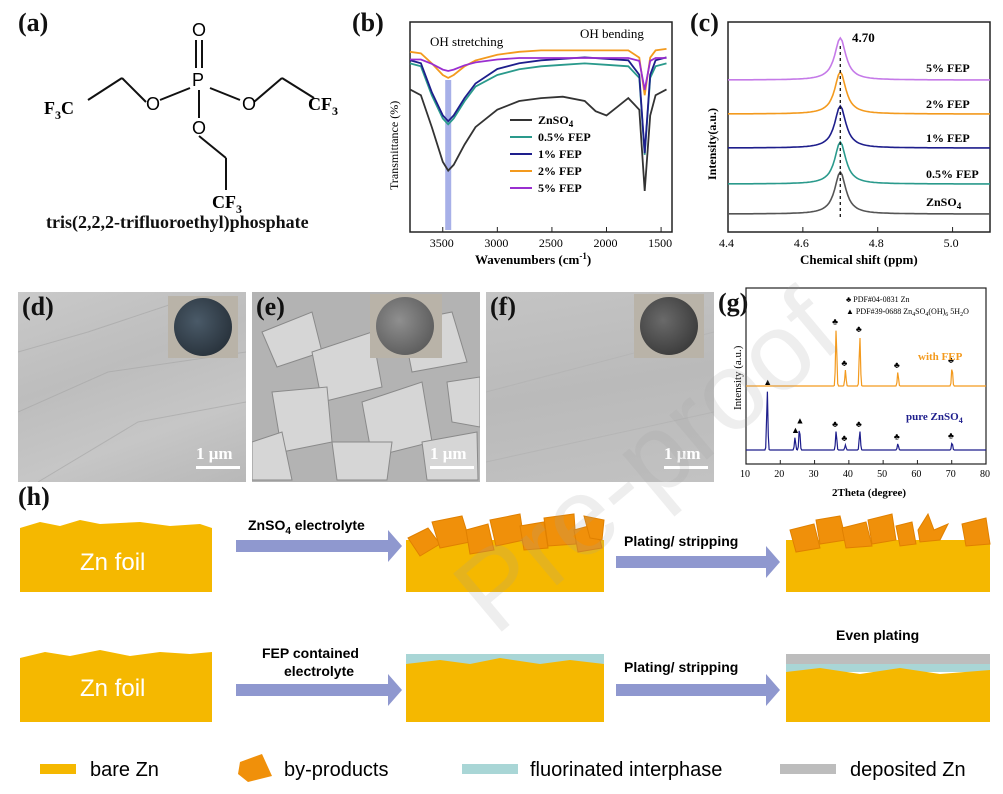 The image size is (1003, 794). I want to click on ftir-tick-label-2500: 2500, so click(551, 243).